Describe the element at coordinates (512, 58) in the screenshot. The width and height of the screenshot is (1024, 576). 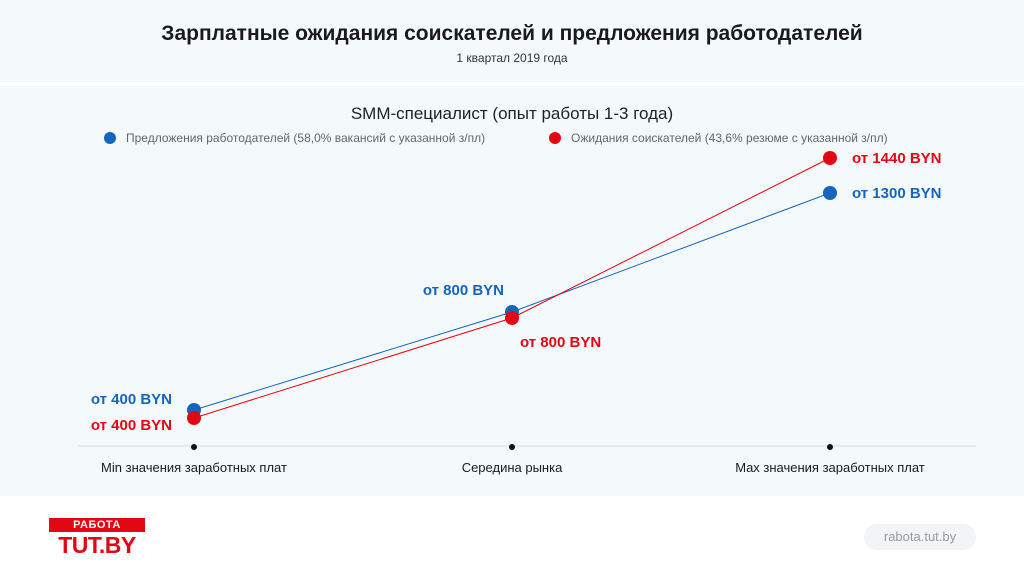
I see `page-subtitle: 1 квартал 2019 года` at that location.